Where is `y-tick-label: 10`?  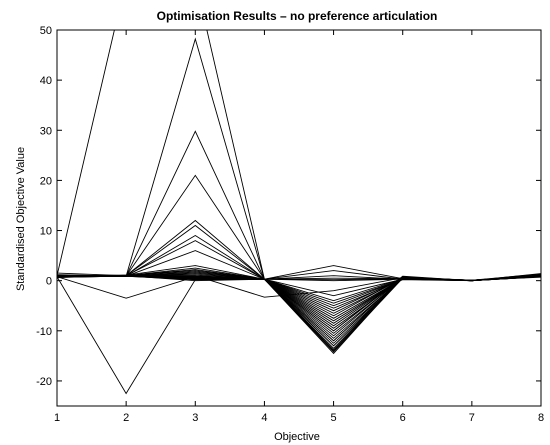 y-tick-label: 10 is located at coordinates (46, 232).